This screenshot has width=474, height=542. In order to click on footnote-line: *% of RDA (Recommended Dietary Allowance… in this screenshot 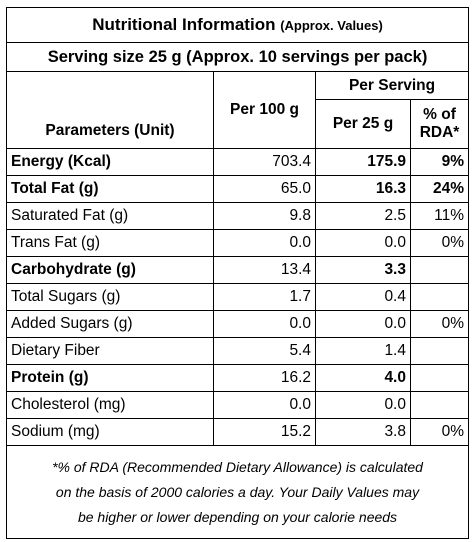, I will do `click(237, 466)`.